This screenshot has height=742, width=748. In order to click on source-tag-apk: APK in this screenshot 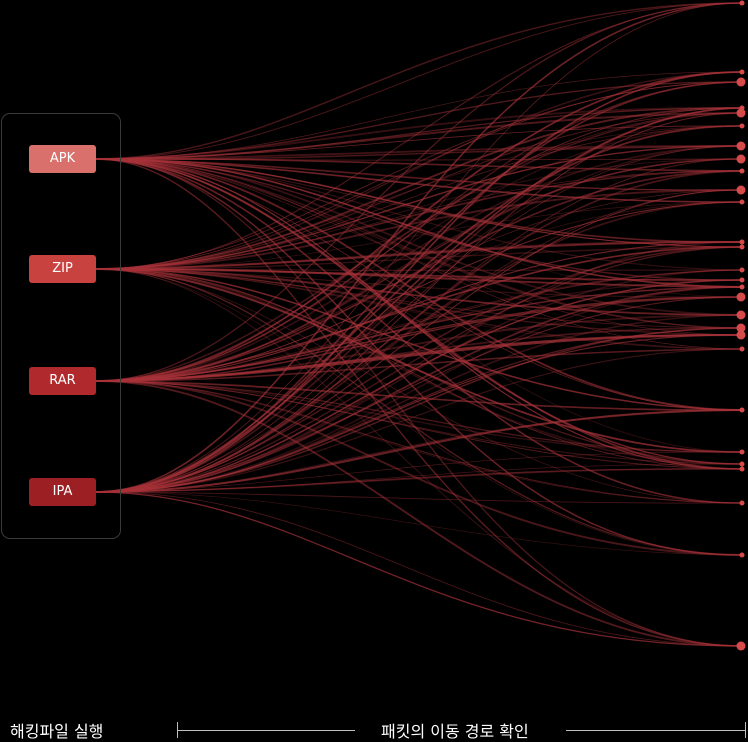, I will do `click(62, 159)`.